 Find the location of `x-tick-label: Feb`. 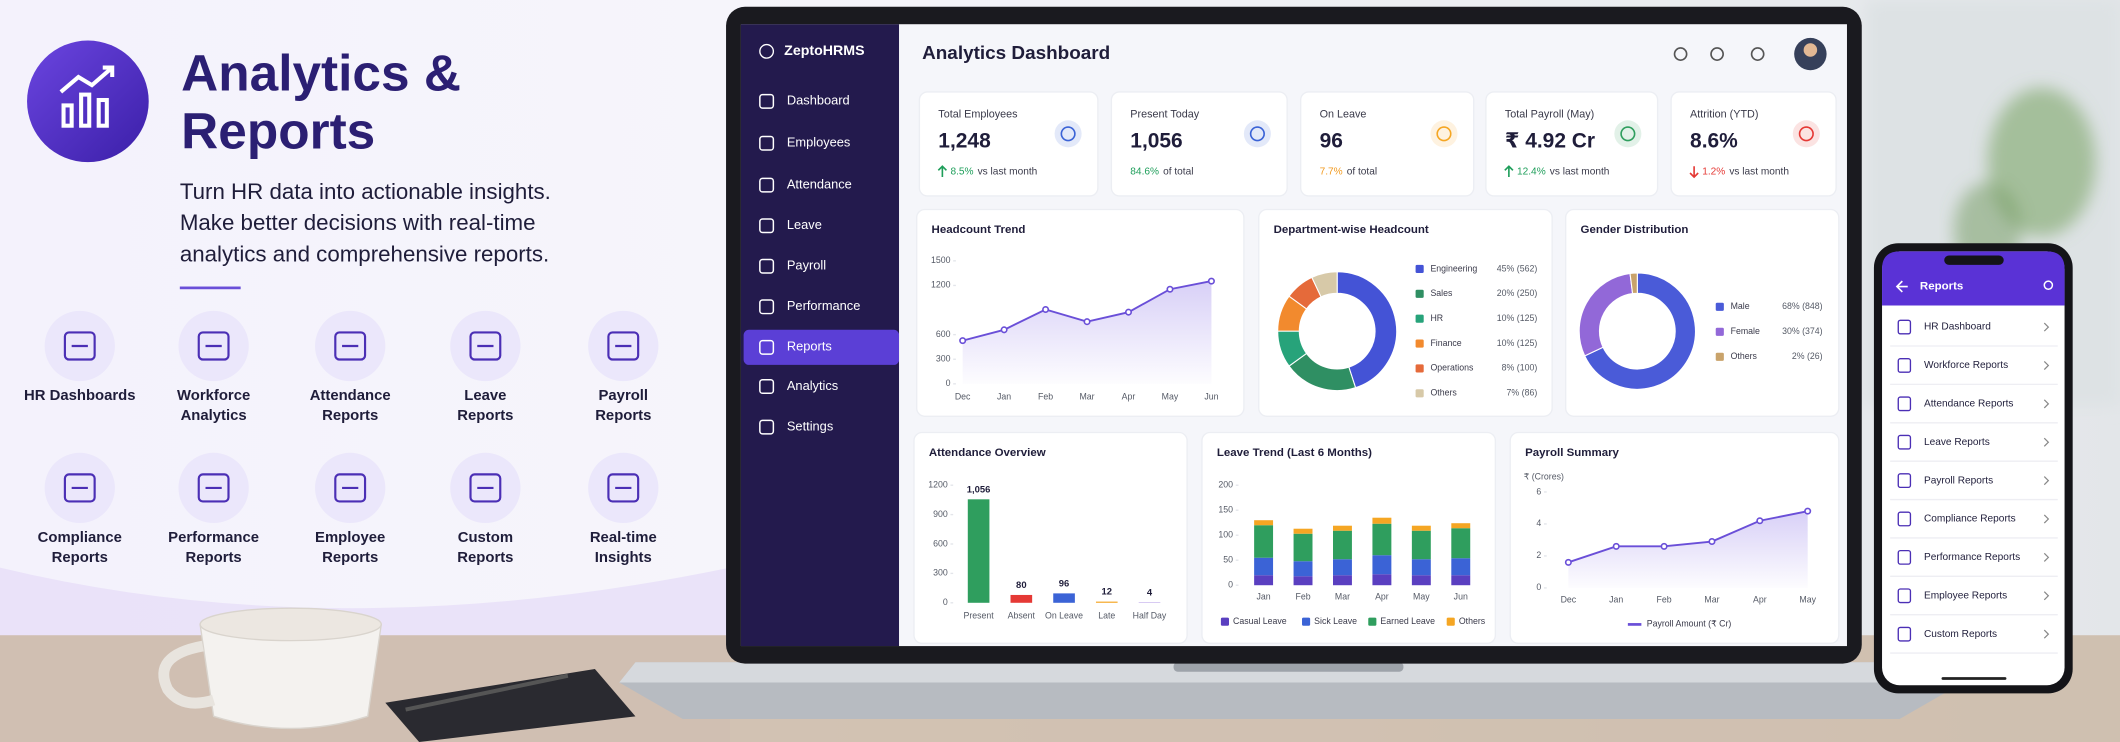

x-tick-label: Feb is located at coordinates (1302, 597).